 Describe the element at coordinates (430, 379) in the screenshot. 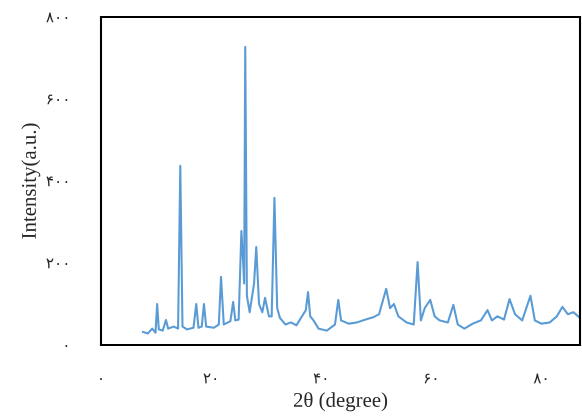

I see `x-tick-label: ۶۰` at that location.